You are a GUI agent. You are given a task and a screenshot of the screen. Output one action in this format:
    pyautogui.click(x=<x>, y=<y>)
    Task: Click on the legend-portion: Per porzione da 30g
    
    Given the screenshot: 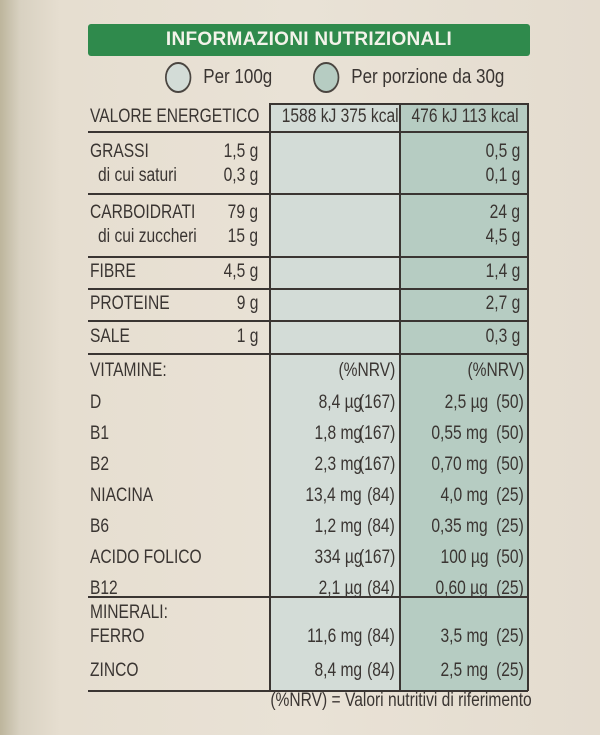 What is the action you would take?
    pyautogui.click(x=409, y=77)
    